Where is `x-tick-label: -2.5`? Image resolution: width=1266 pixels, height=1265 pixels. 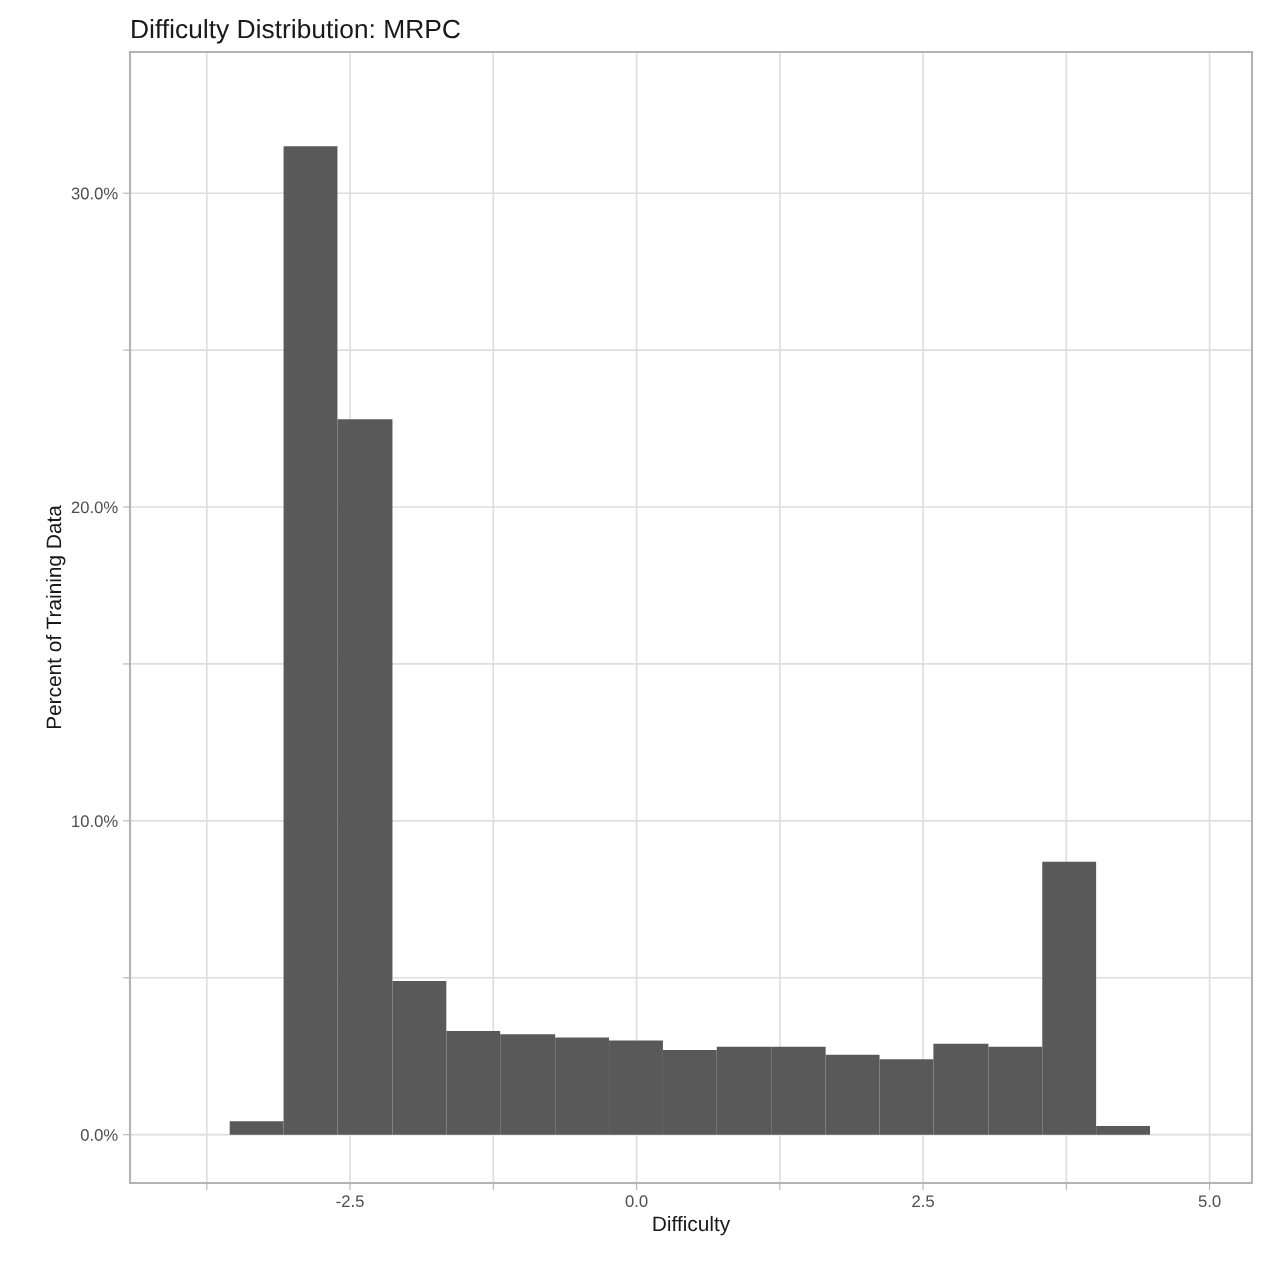
x-tick-label: -2.5 is located at coordinates (350, 1201).